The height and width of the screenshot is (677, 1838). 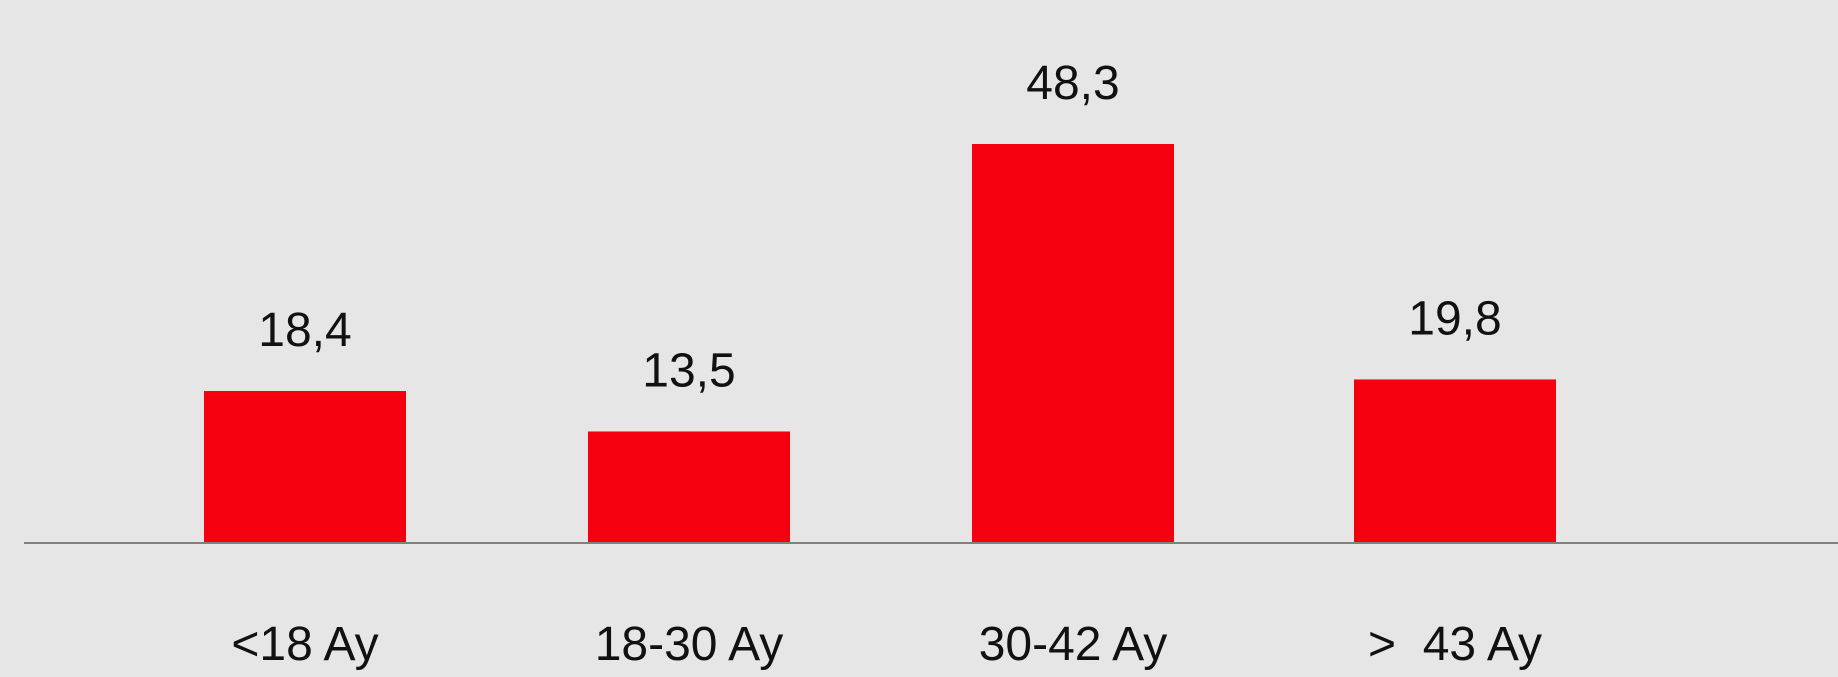 What do you see at coordinates (304, 644) in the screenshot?
I see `category-tick-label: <18 Ay` at bounding box center [304, 644].